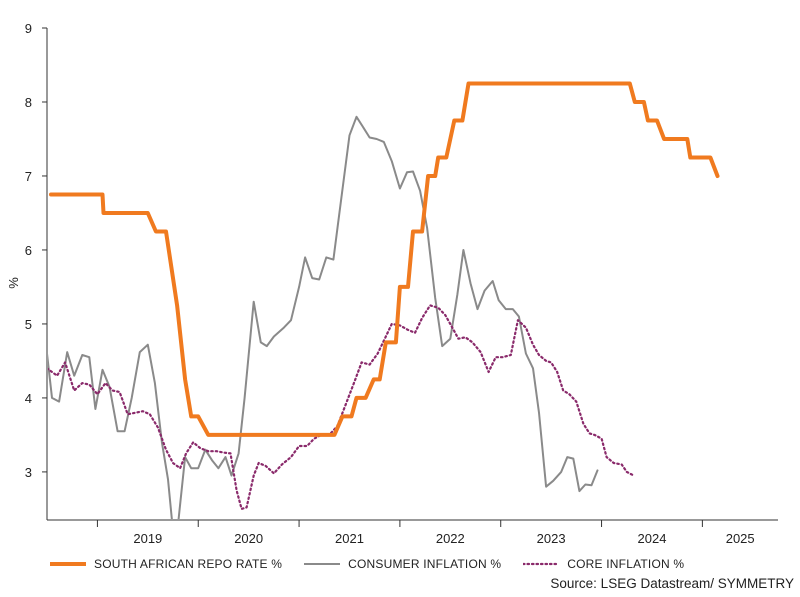 This screenshot has width=800, height=597. What do you see at coordinates (28, 28) in the screenshot?
I see `y-tick-label: 9` at bounding box center [28, 28].